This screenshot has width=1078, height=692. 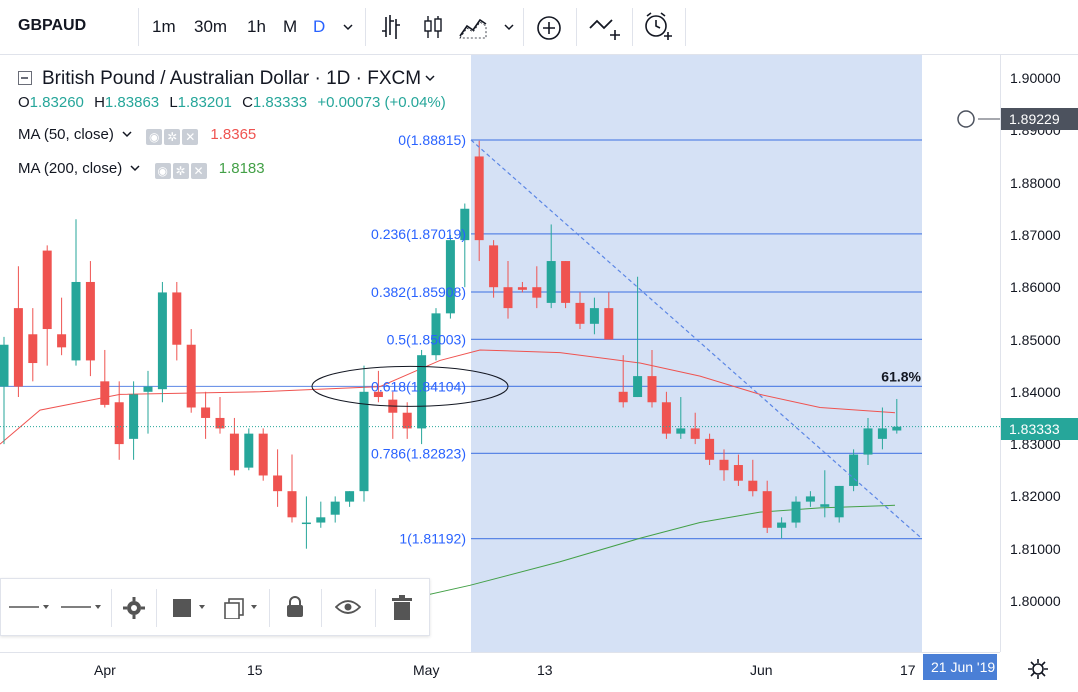 I want to click on fib-level-label: 0.5(1.85003), so click(x=426, y=339).